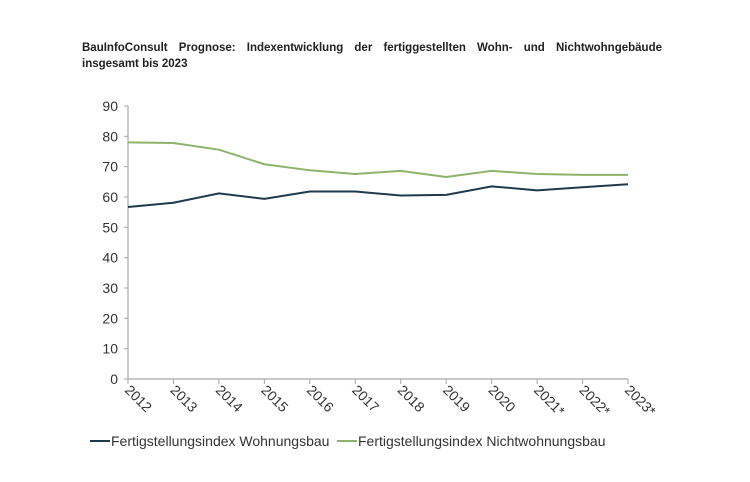 This screenshot has width=750, height=482. Describe the element at coordinates (274, 398) in the screenshot. I see `x-tick-label: 2015` at that location.